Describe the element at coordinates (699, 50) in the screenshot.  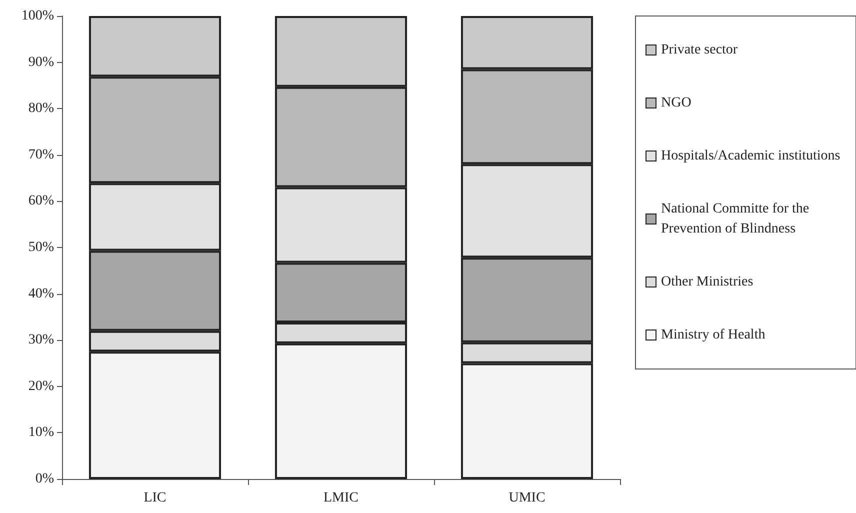
I see `legend-label: Private sector` at that location.